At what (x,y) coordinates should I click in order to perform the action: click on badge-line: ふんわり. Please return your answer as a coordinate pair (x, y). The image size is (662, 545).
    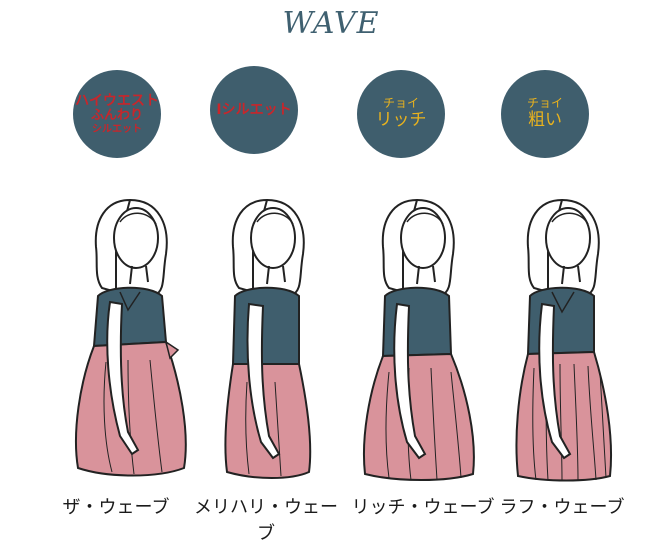
    Looking at the image, I should click on (116, 115).